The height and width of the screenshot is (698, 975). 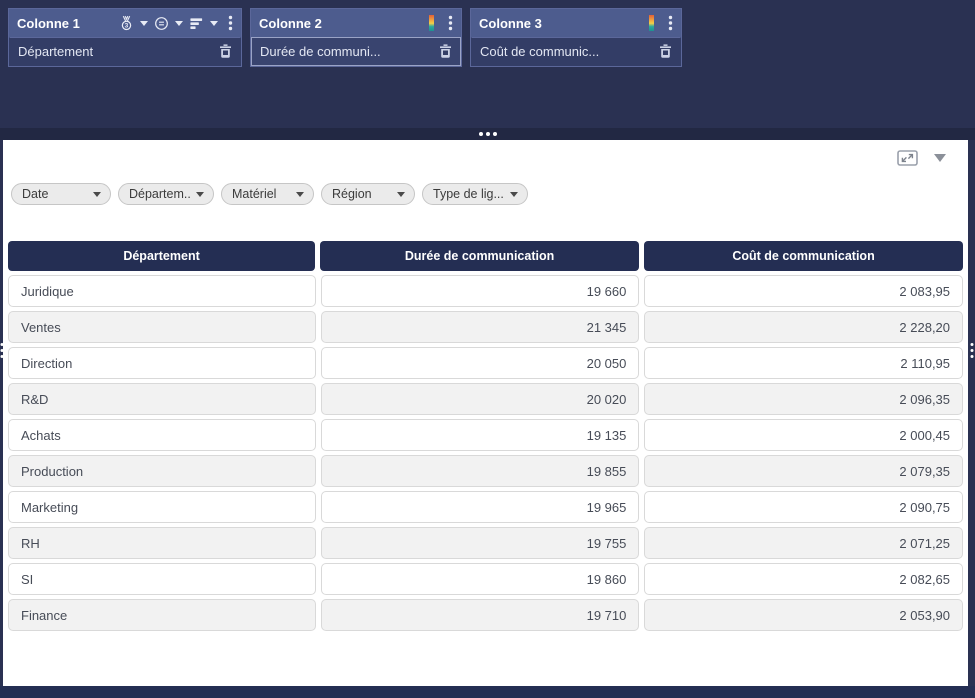 I want to click on right-edge-strip, so click(x=971, y=413).